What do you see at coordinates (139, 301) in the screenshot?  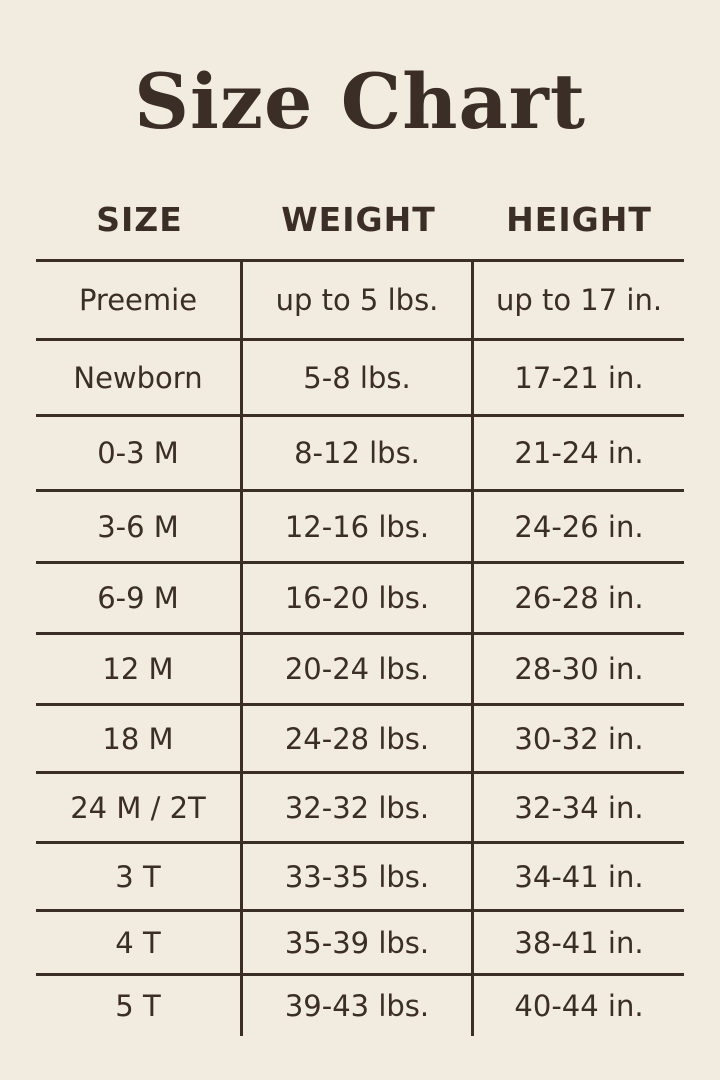 I see `size-cell: Preemie` at bounding box center [139, 301].